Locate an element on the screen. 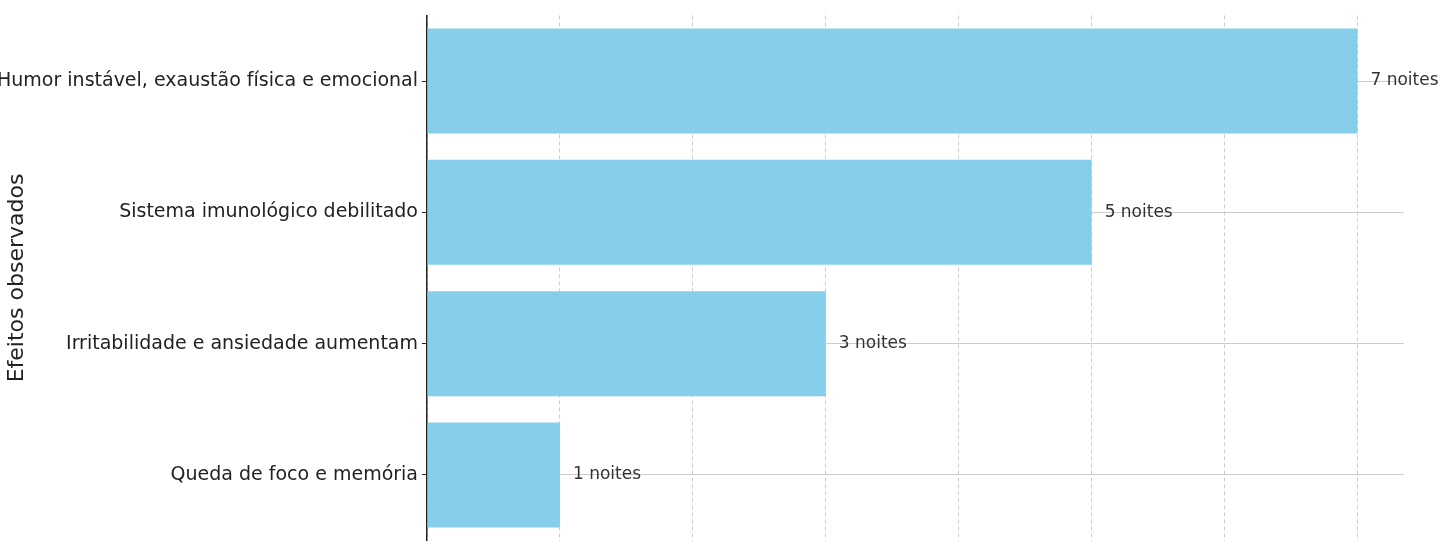 The image size is (1440, 556). data-label: 3 noites is located at coordinates (873, 342).